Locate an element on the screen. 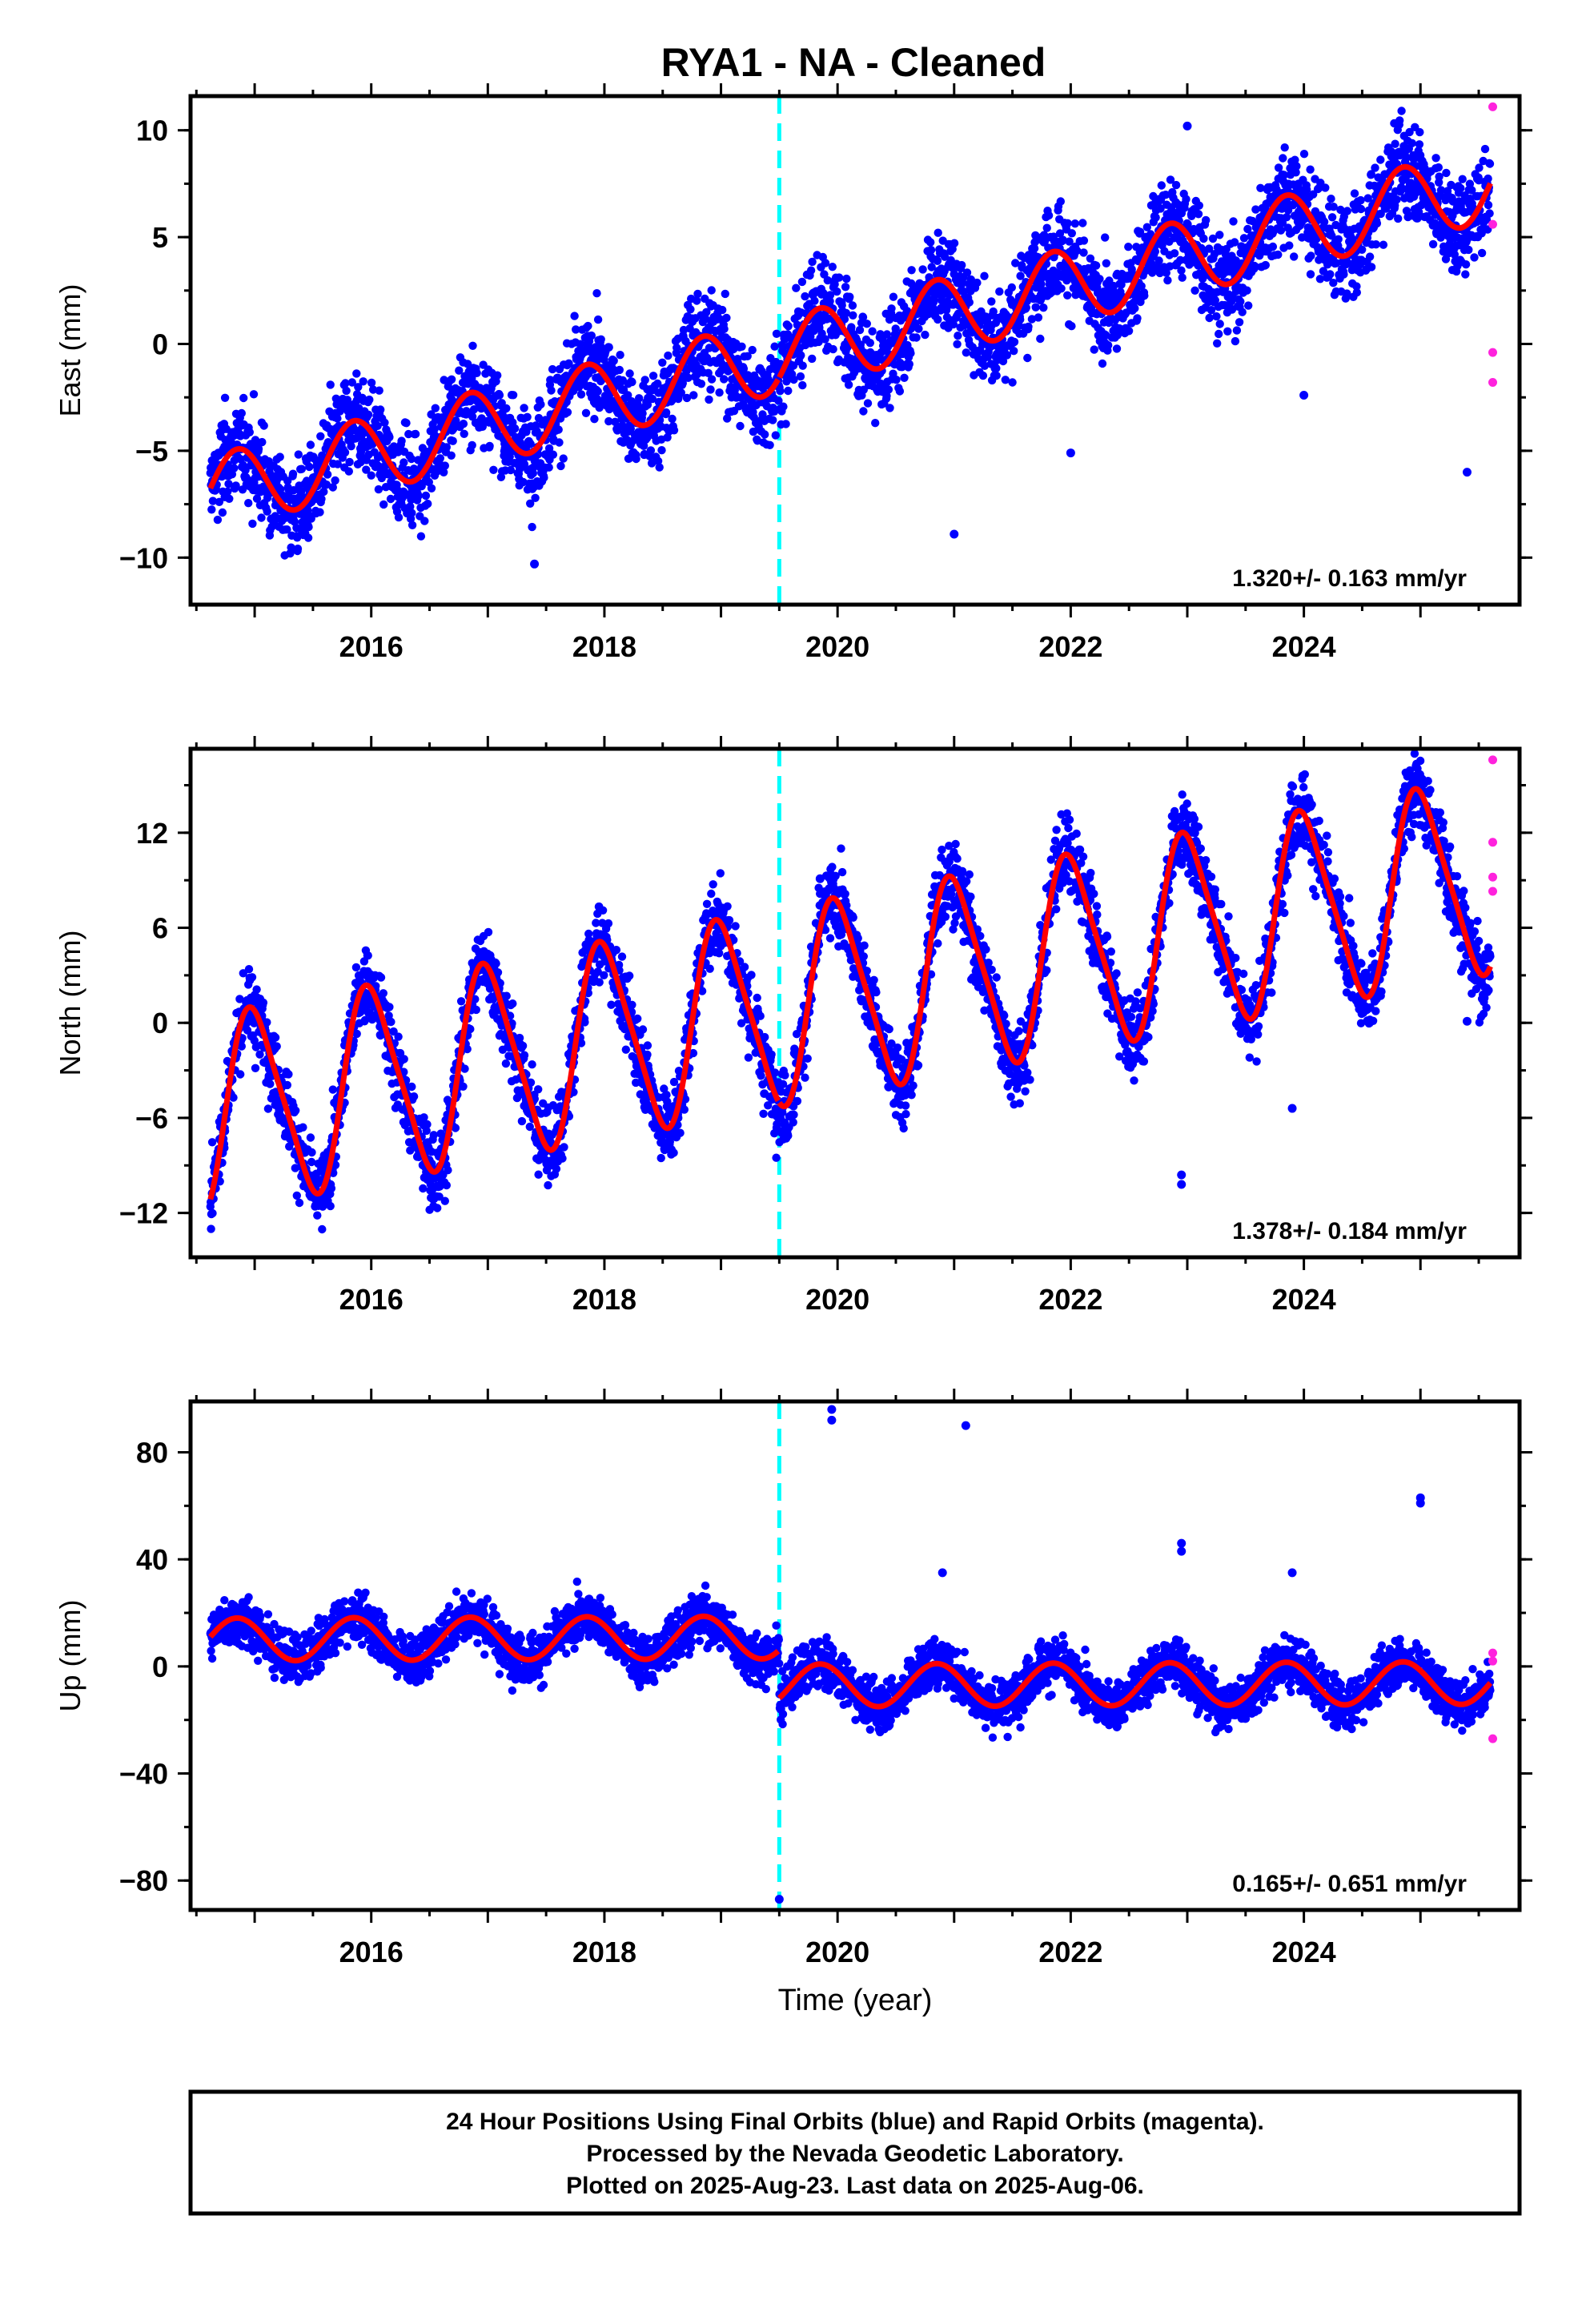  y-tick-label: −5 is located at coordinates (151, 451).